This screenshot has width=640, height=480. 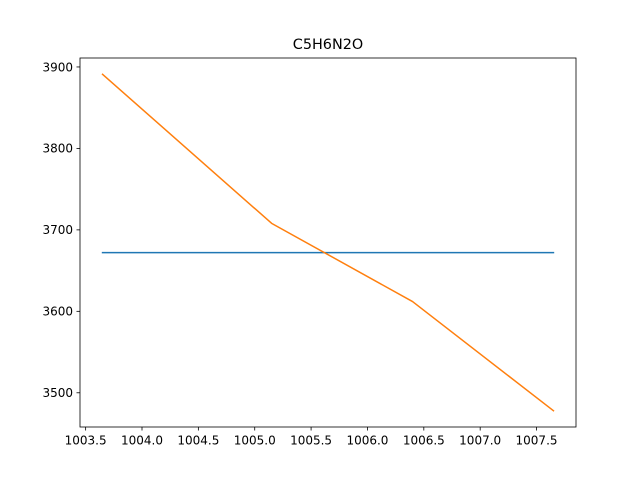 What do you see at coordinates (86, 441) in the screenshot?
I see `x-tick-label: 1003.5` at bounding box center [86, 441].